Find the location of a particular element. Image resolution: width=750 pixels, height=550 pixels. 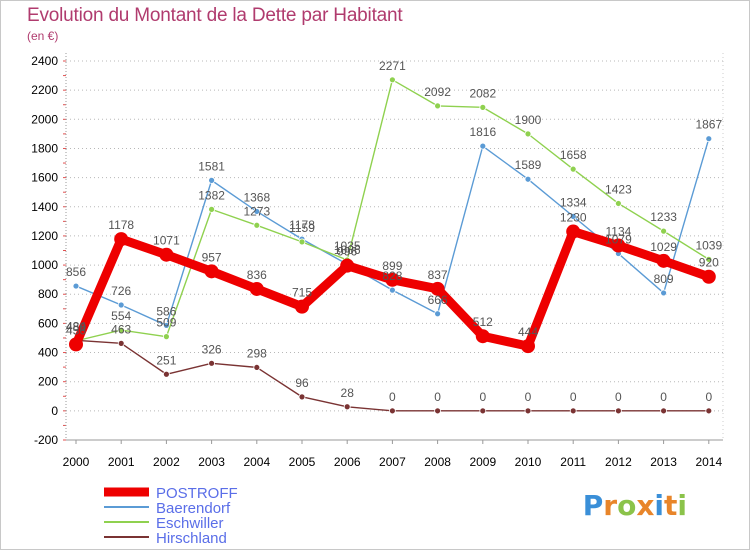

data-label: 484 is located at coordinates (76, 326).